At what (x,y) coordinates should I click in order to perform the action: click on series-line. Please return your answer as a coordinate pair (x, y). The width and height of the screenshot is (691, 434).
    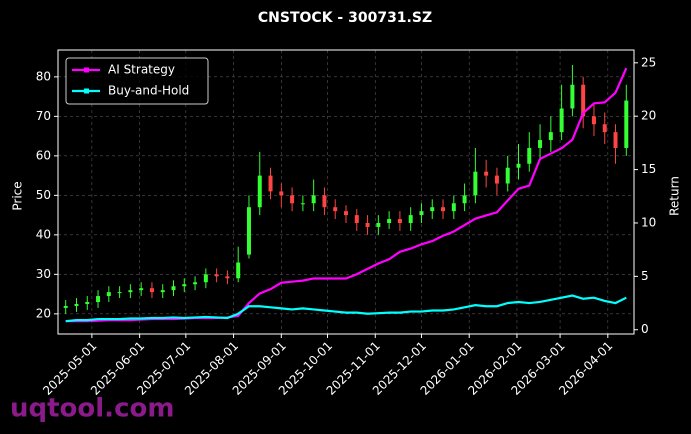
    Looking at the image, I should click on (346, 308).